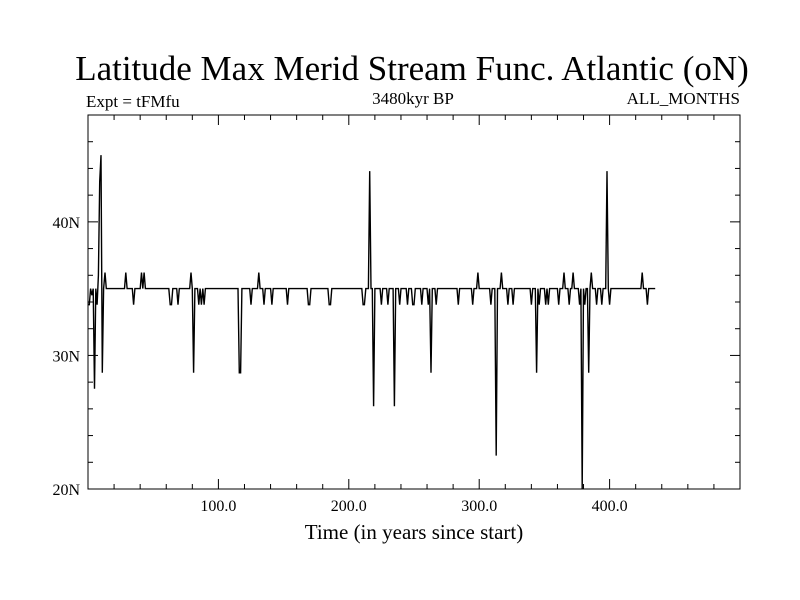  What do you see at coordinates (349, 506) in the screenshot?
I see `x-tick-label: 200.0` at bounding box center [349, 506].